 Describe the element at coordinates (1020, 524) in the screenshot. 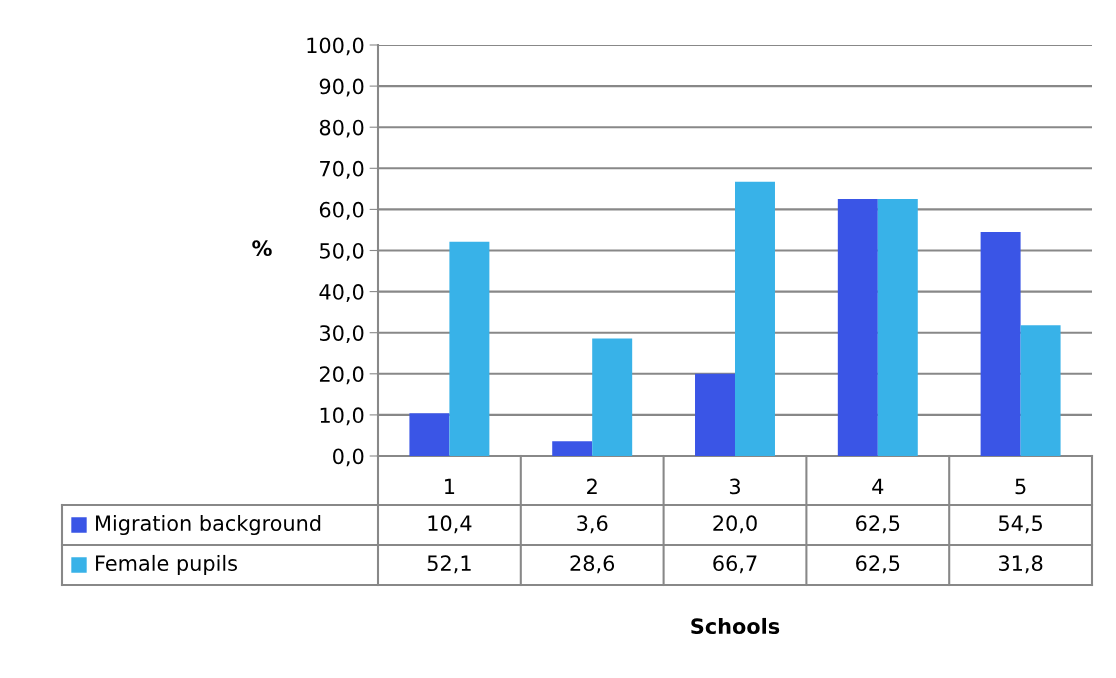

I see `data-label: 54,5` at that location.